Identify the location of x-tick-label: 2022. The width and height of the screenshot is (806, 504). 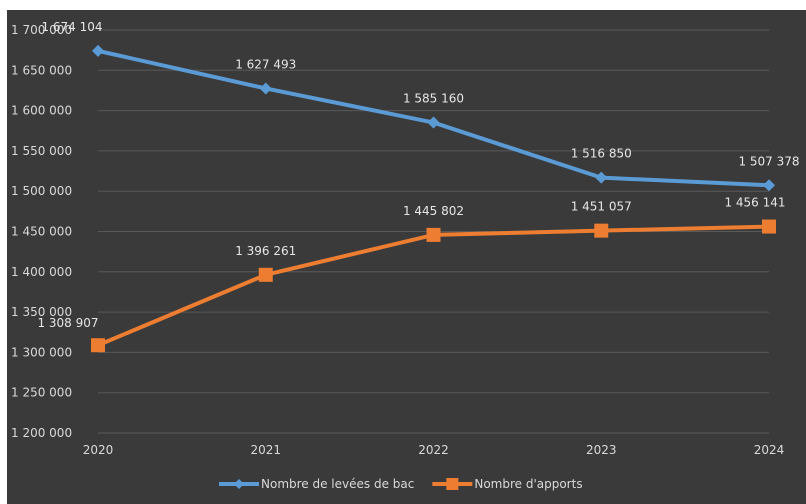
(433, 450).